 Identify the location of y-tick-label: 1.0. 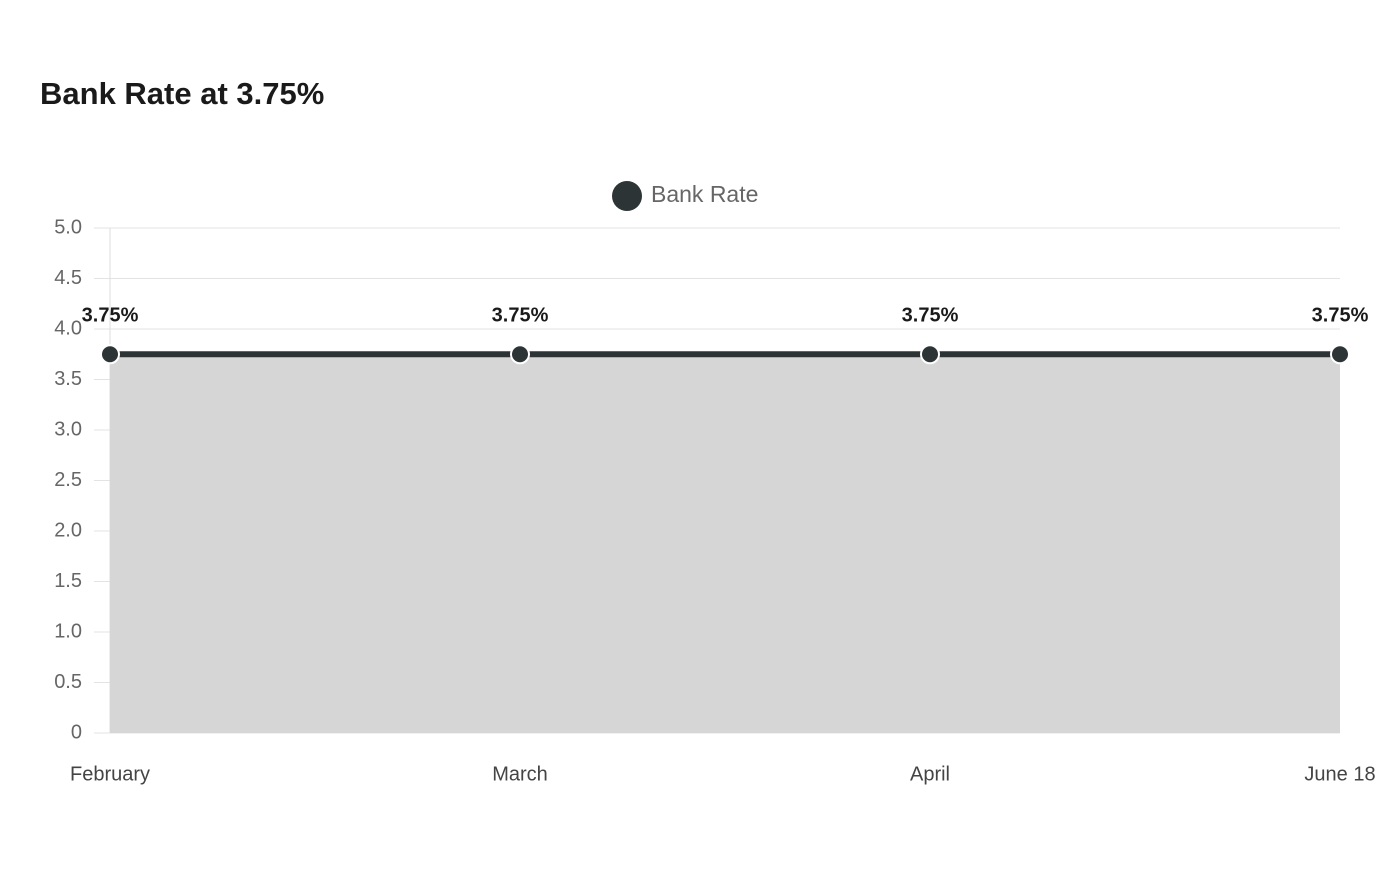
(68, 631).